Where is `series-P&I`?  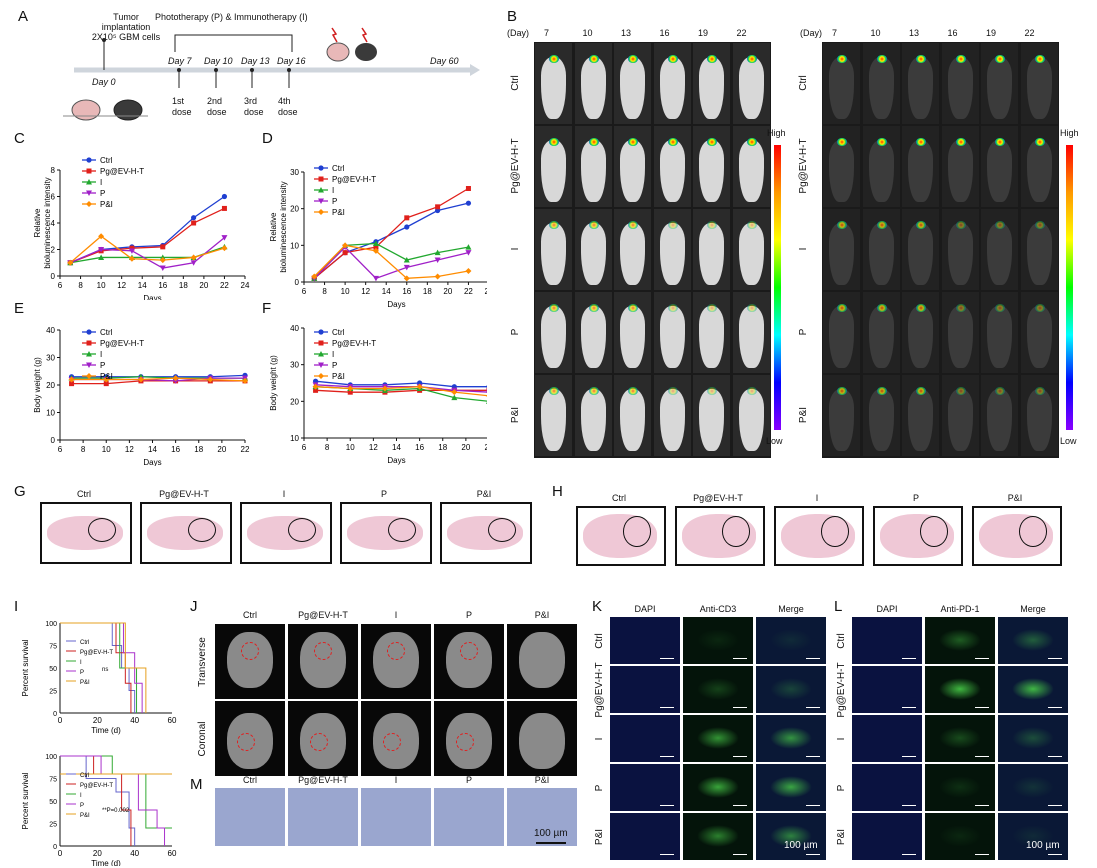 series-P&I is located at coordinates (147, 249).